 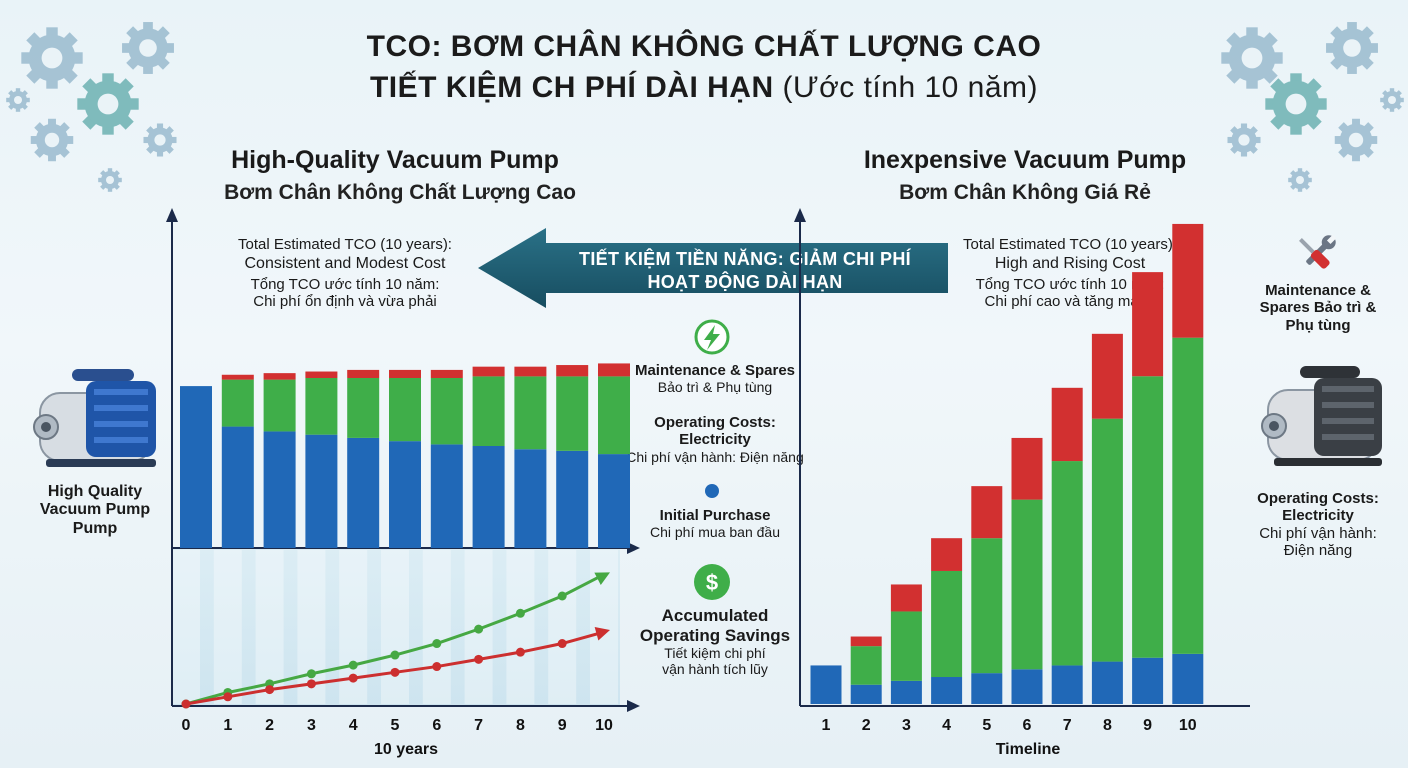 What do you see at coordinates (345, 244) in the screenshot?
I see `left-note-line-1: Total Estimated TCO (10 years):` at bounding box center [345, 244].